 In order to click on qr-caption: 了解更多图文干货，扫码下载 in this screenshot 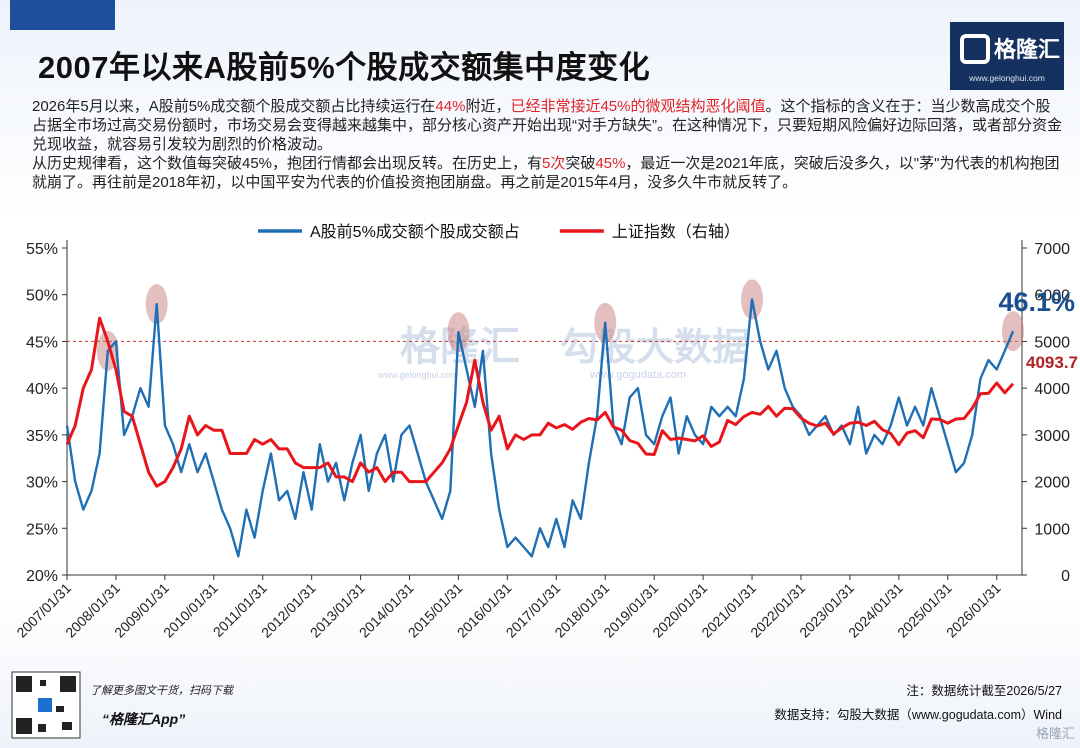, I will do `click(162, 690)`.